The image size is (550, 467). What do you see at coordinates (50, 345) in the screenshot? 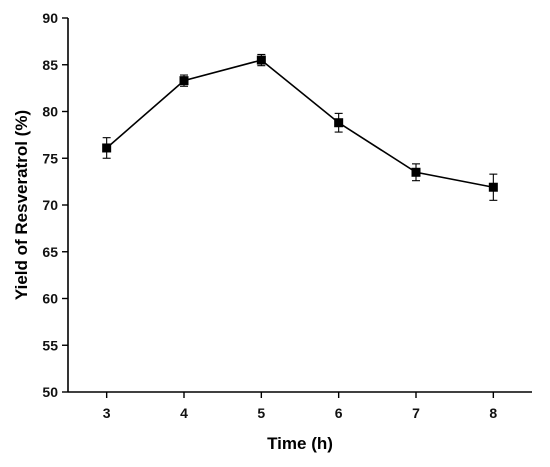
I see `y-tick-label: 55` at bounding box center [50, 345].